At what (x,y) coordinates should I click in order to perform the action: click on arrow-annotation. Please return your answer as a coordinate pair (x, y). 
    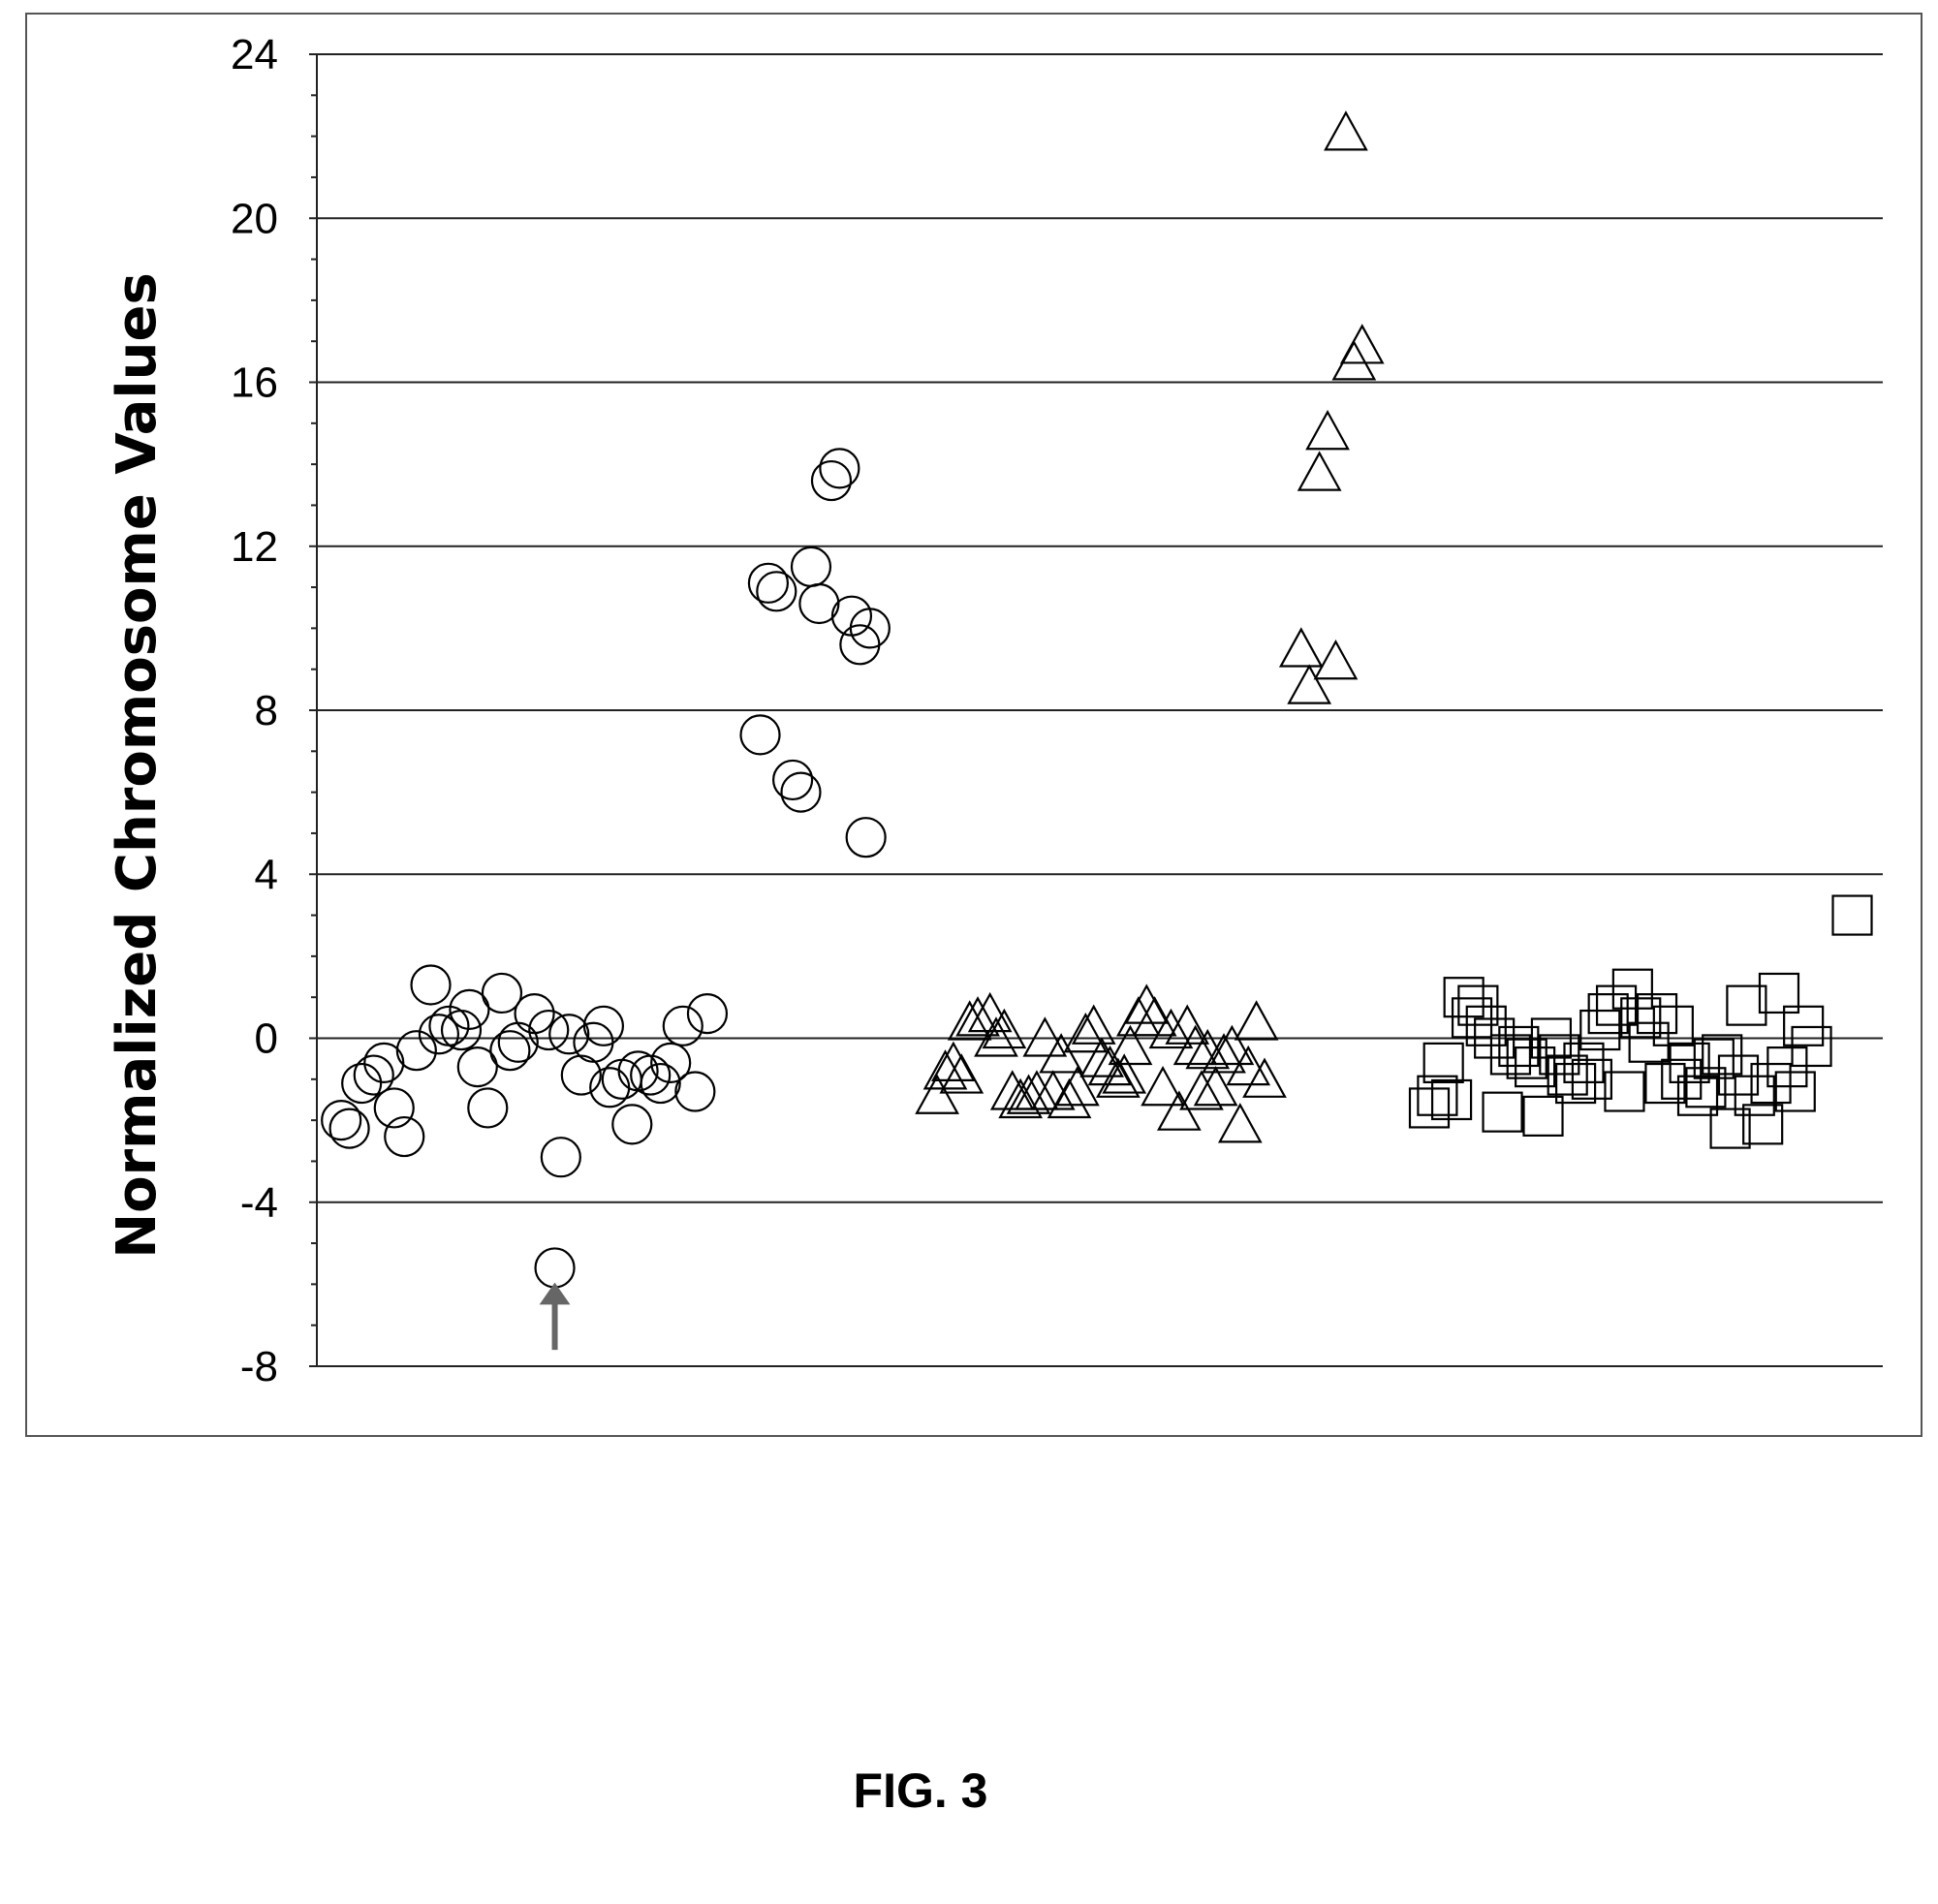
    Looking at the image, I should click on (555, 1317).